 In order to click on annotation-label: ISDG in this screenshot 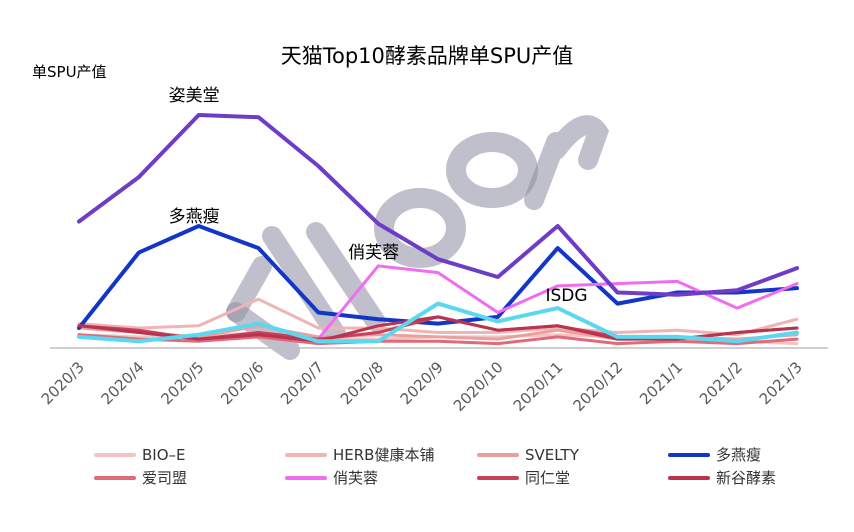, I will do `click(567, 296)`.